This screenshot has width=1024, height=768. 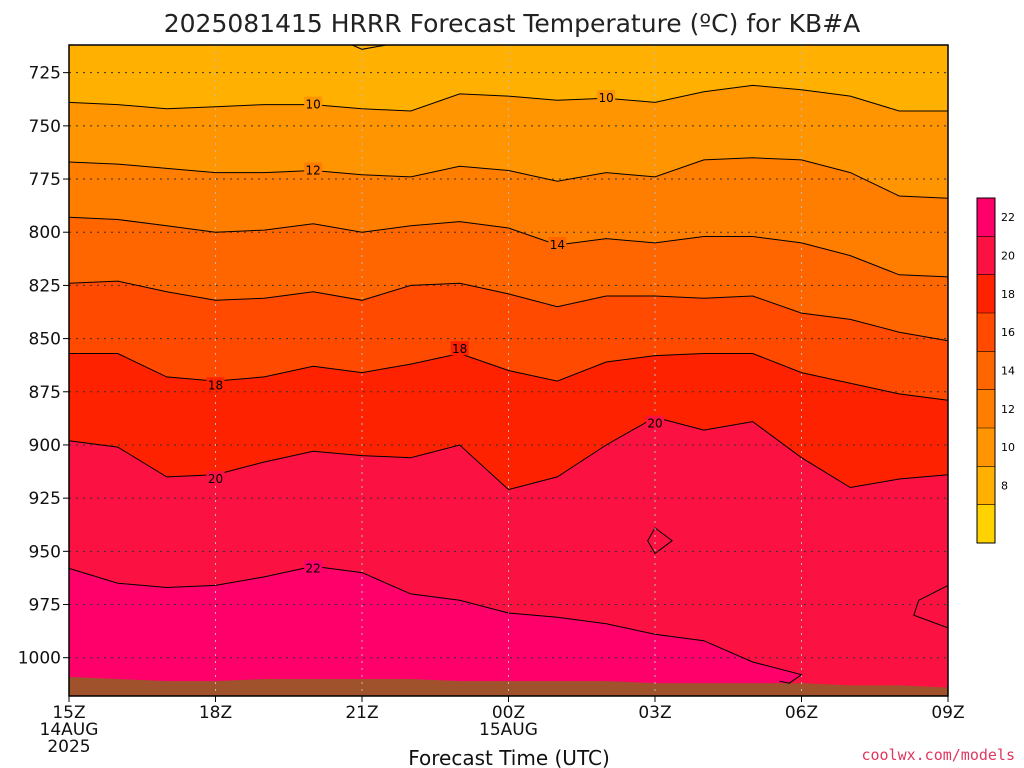 I want to click on y-tick-label: 875, so click(x=45, y=393).